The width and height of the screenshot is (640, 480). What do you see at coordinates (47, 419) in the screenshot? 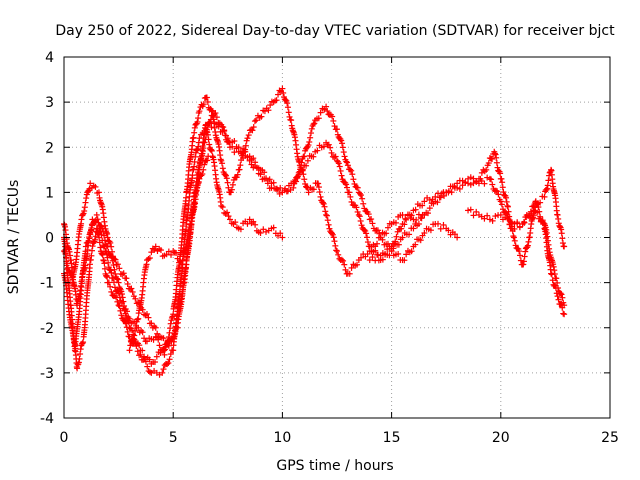
I see `y-tick-label: -4` at bounding box center [47, 419].